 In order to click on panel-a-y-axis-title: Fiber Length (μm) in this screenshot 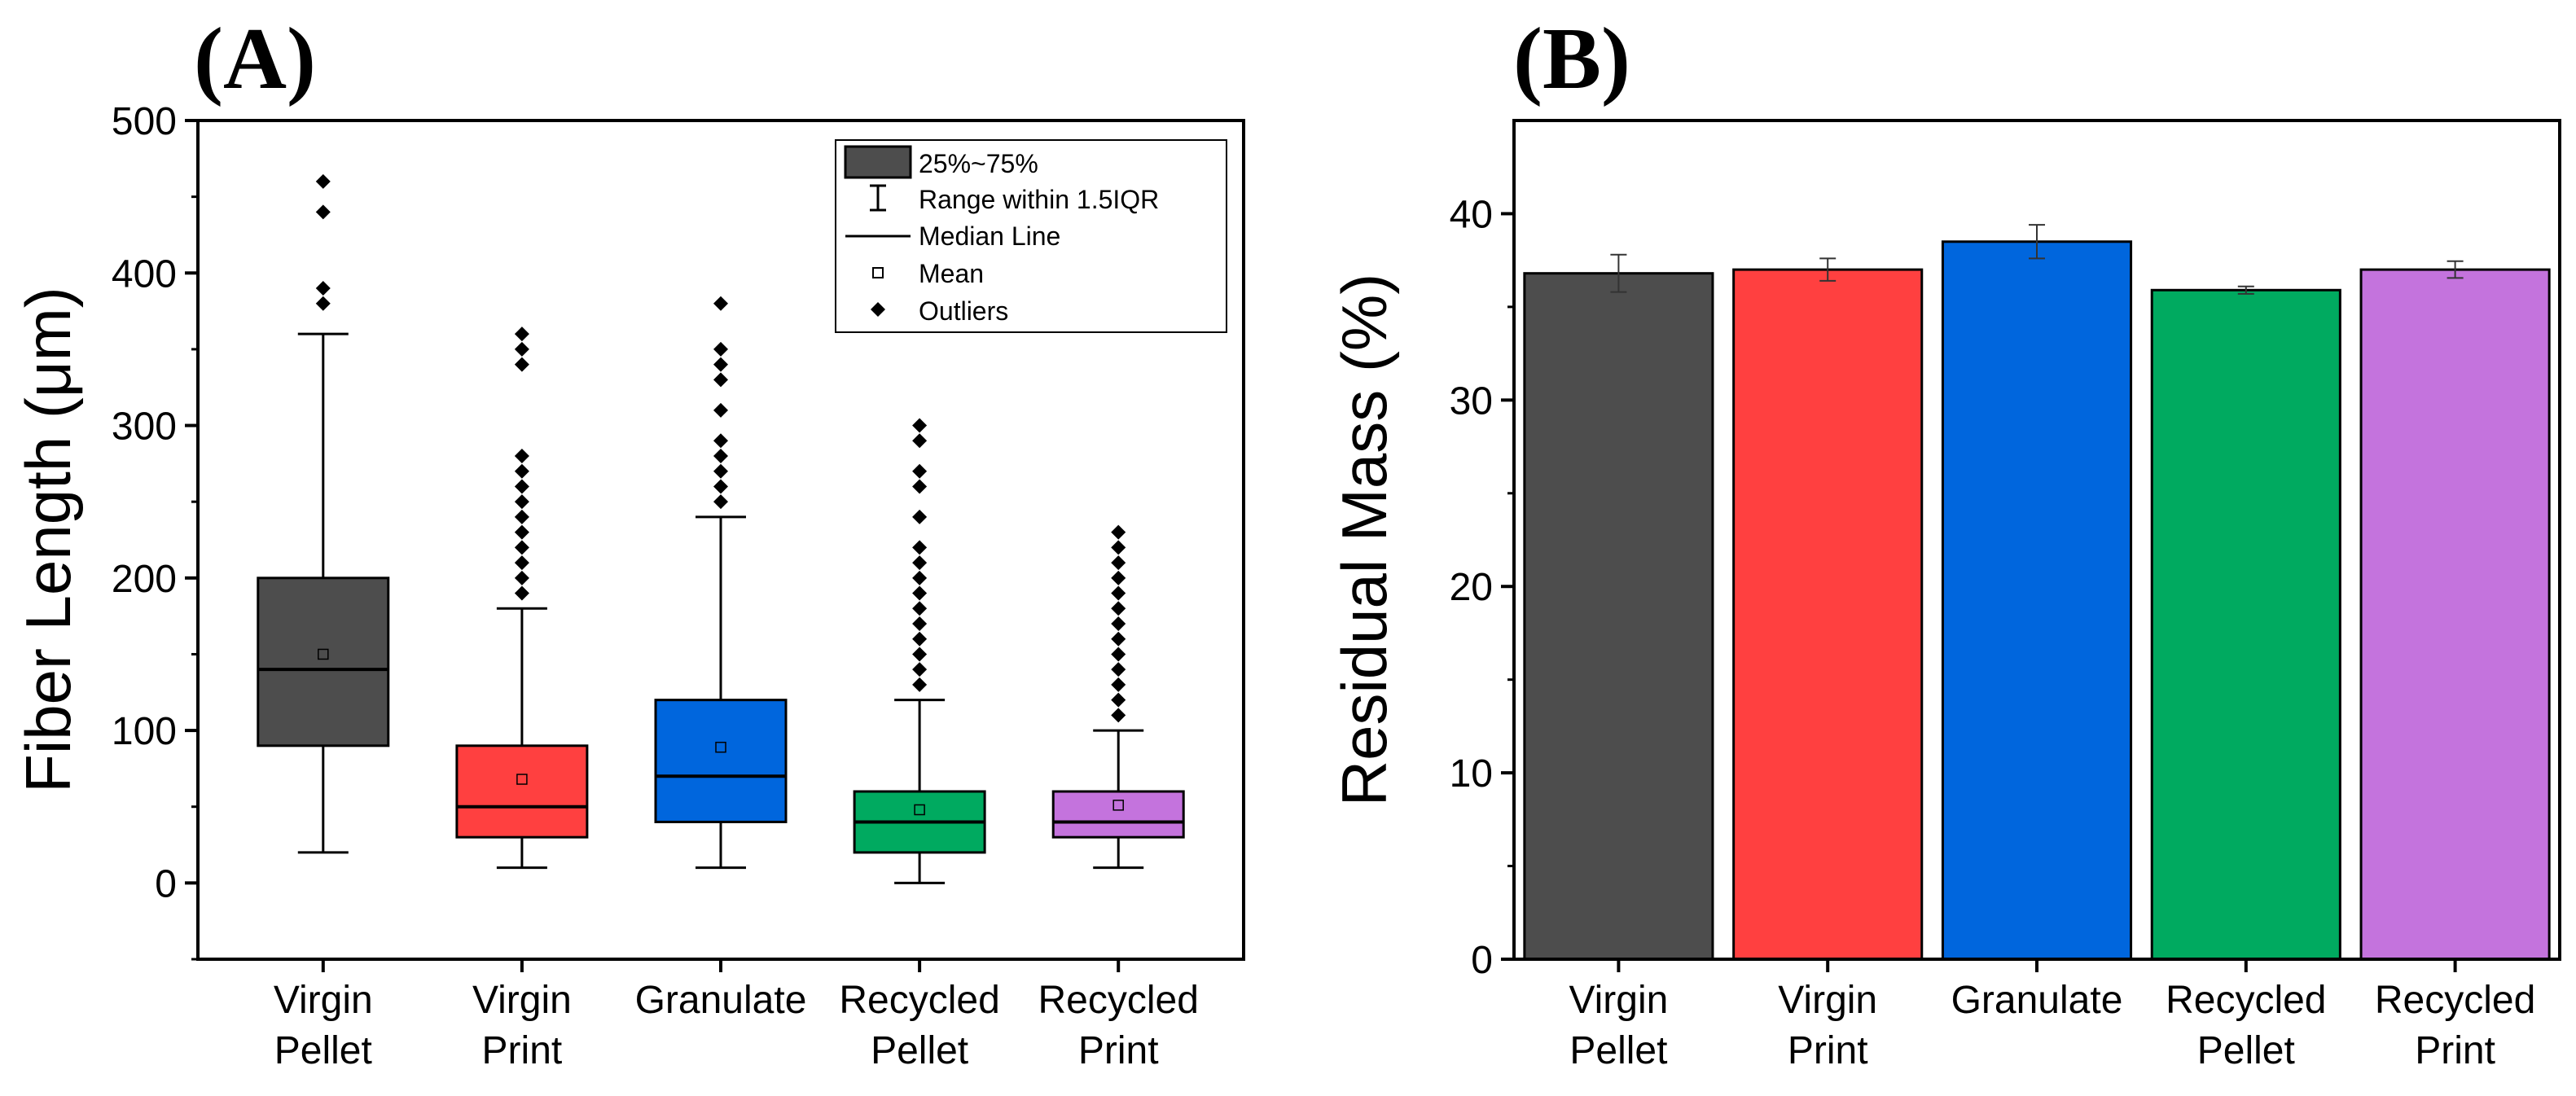, I will do `click(48, 540)`.